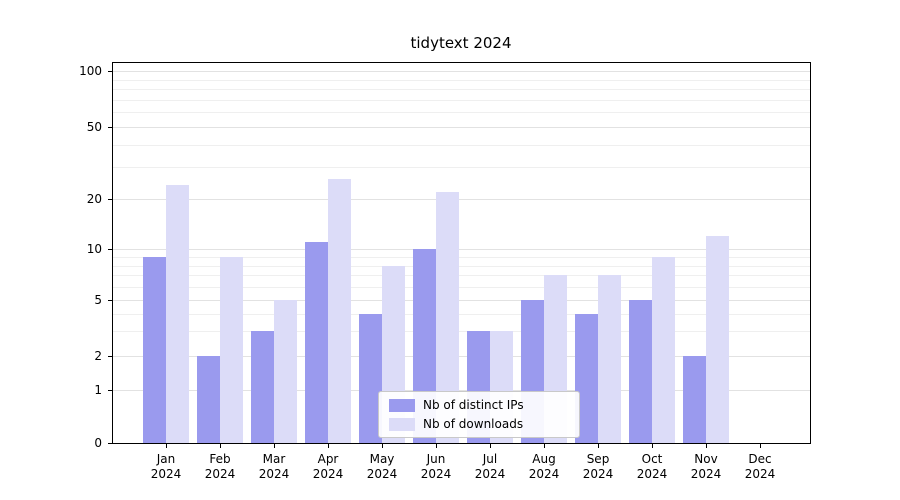 The image size is (900, 500). What do you see at coordinates (609, 359) in the screenshot?
I see `bar-downloads-sep` at bounding box center [609, 359].